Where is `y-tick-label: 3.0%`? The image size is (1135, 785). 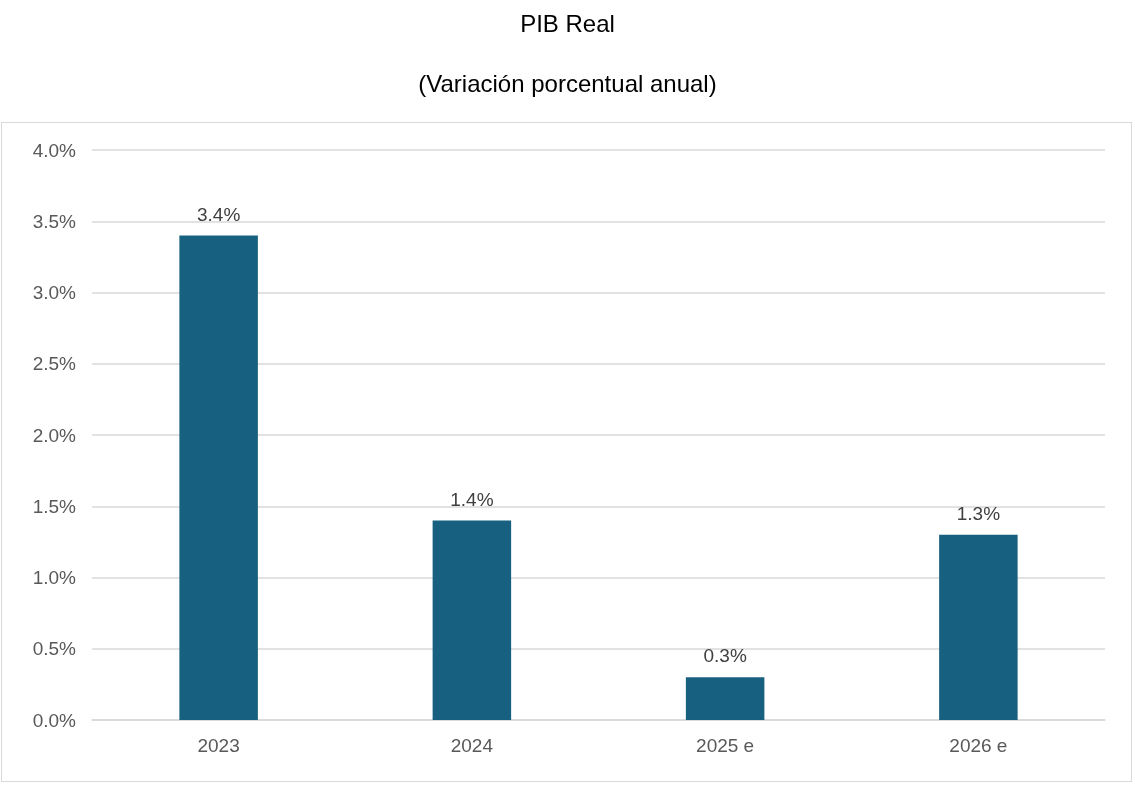 y-tick-label: 3.0% is located at coordinates (54, 292).